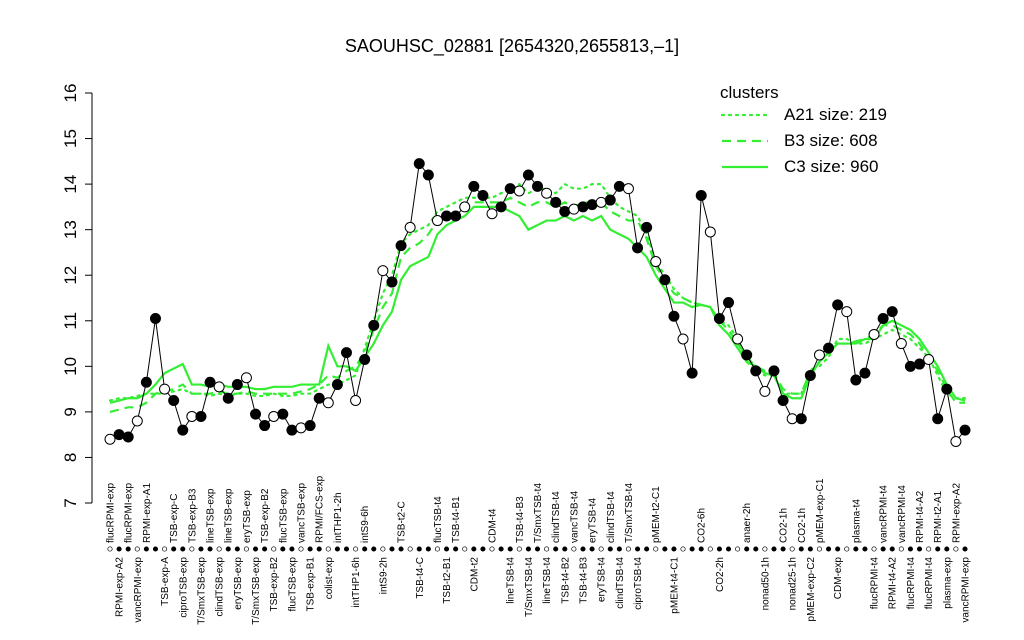 The width and height of the screenshot is (1024, 640). Describe the element at coordinates (602, 579) in the screenshot. I see `x-tick-label: eryTSB-t4` at that location.